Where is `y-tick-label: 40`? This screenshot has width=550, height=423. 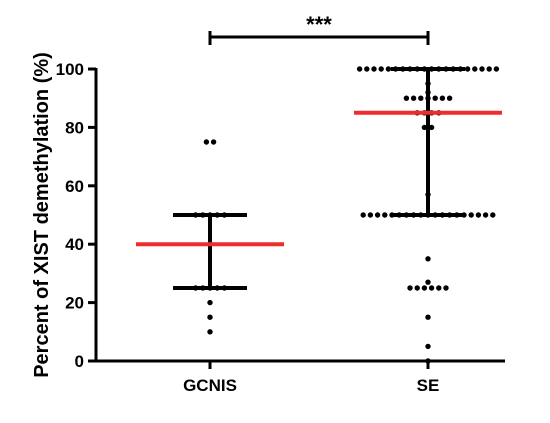
y-tick-label: 40 is located at coordinates (74, 244).